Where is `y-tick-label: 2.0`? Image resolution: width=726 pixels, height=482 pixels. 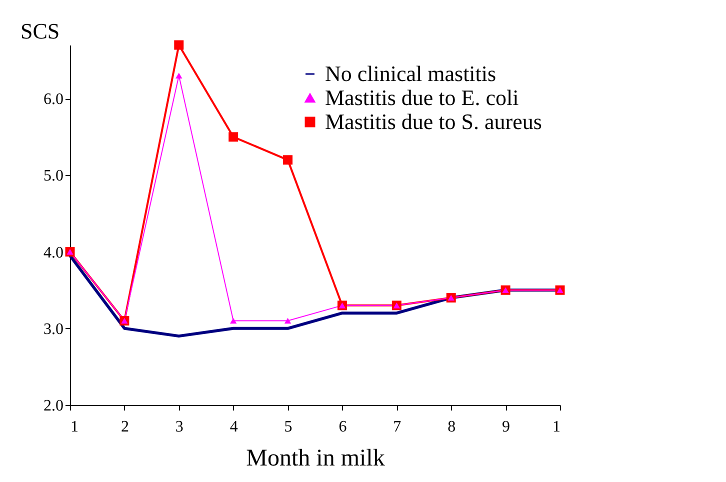 y-tick-label: 2.0 is located at coordinates (54, 406).